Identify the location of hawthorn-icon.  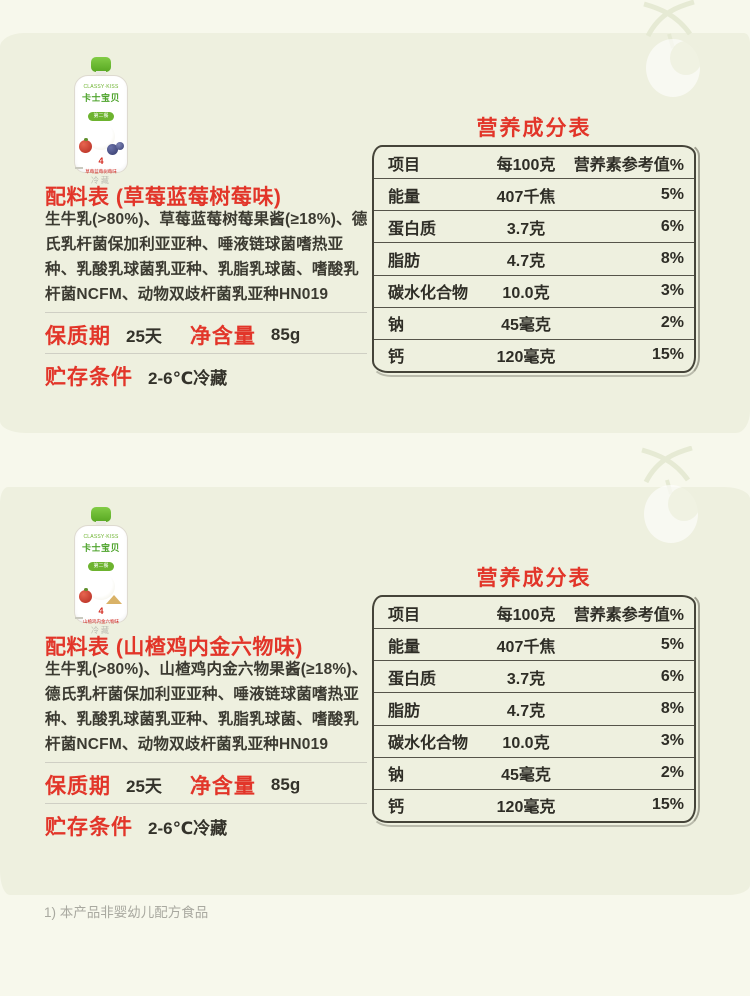
(85, 595).